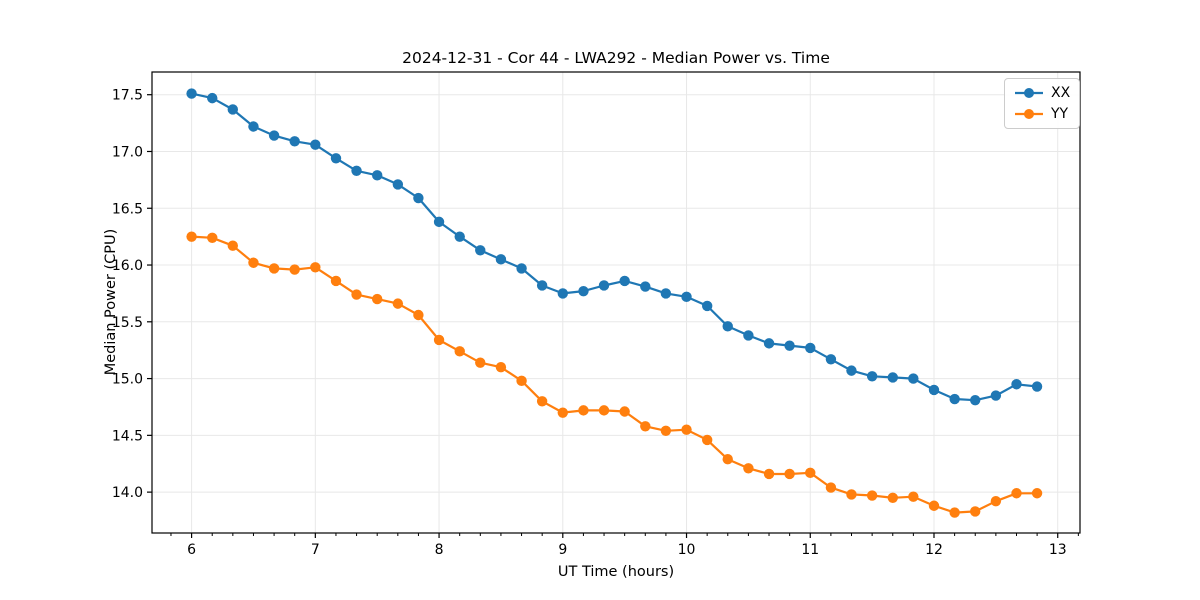  Describe the element at coordinates (1029, 93) in the screenshot. I see `legend-marker-XX` at that location.